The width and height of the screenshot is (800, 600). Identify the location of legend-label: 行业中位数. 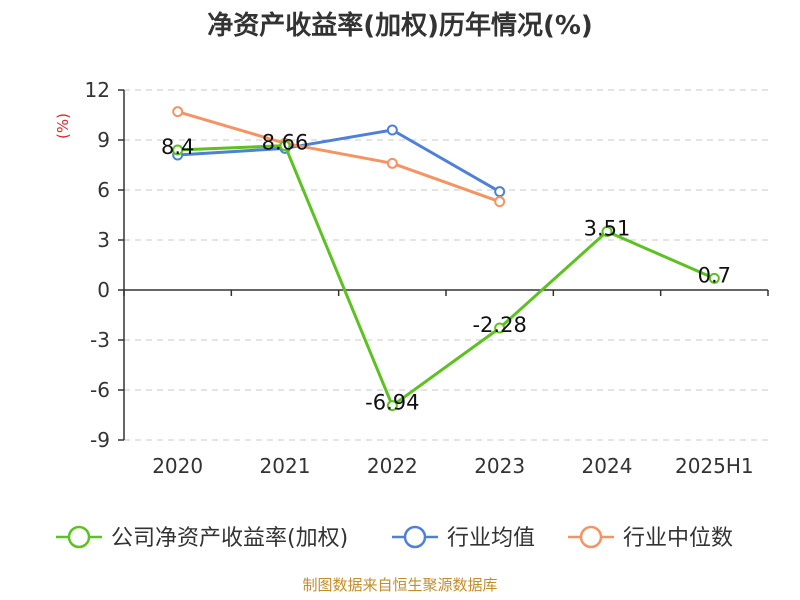
(678, 538).